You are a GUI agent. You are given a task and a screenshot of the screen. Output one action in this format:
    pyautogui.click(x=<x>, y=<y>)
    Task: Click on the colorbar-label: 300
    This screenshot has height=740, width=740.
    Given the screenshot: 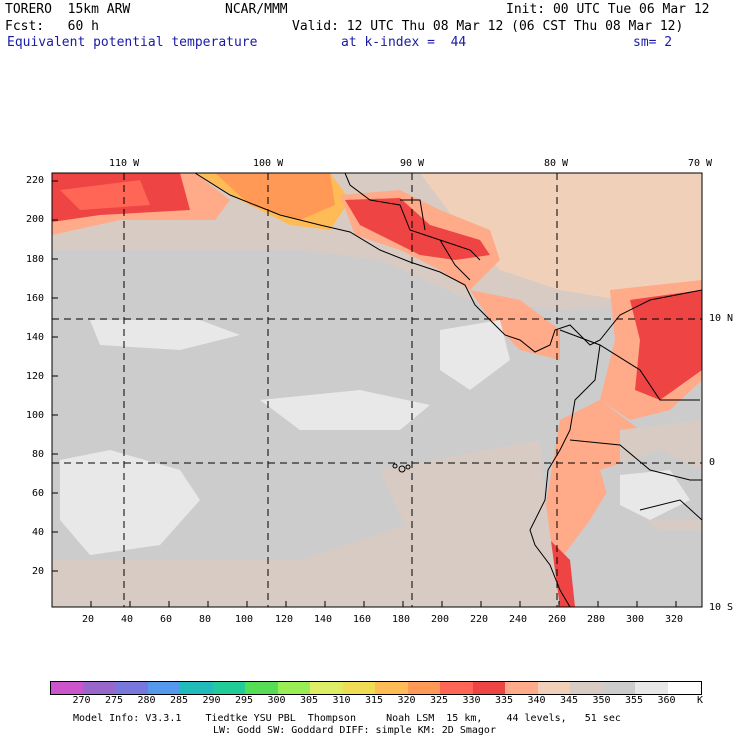 What is the action you would take?
    pyautogui.click(x=276, y=700)
    